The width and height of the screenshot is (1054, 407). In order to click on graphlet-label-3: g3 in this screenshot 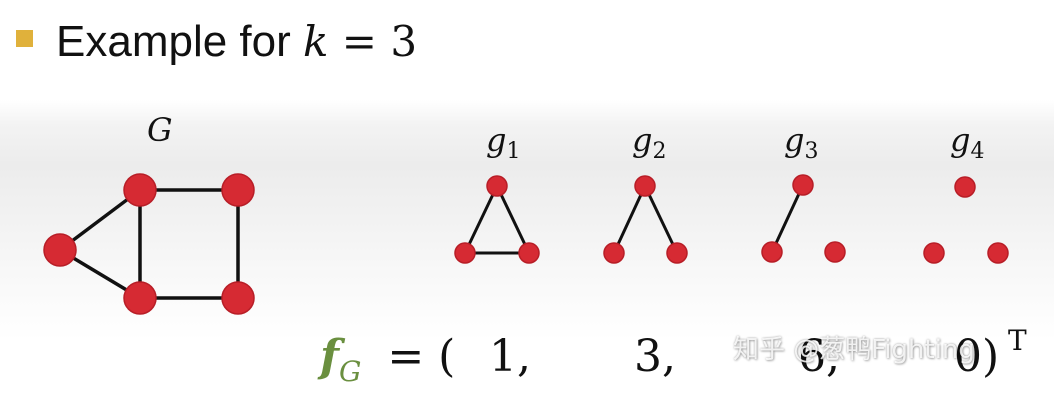, I will do `click(801, 146)`.